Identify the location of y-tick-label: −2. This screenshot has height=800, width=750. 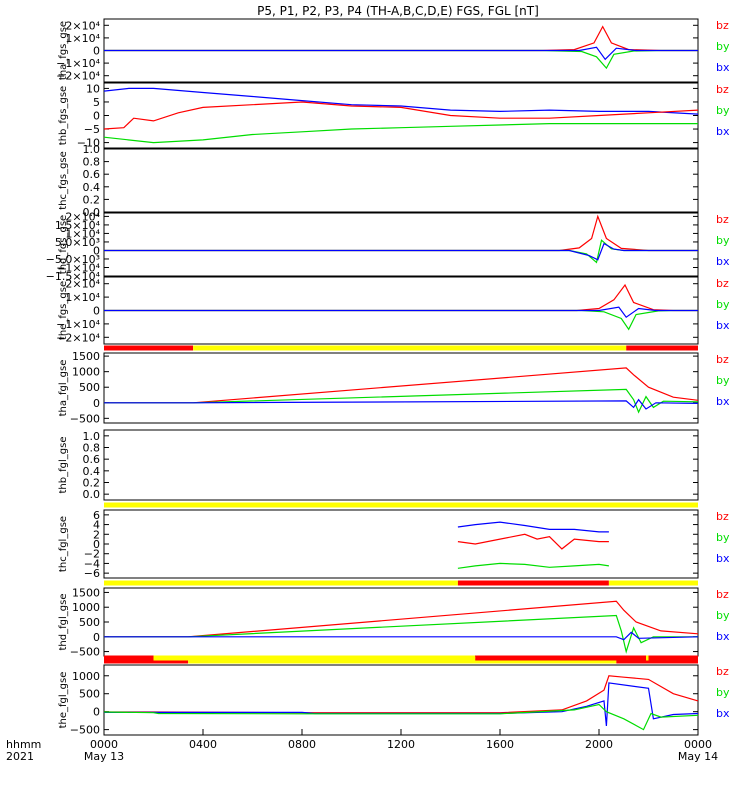
(92, 554).